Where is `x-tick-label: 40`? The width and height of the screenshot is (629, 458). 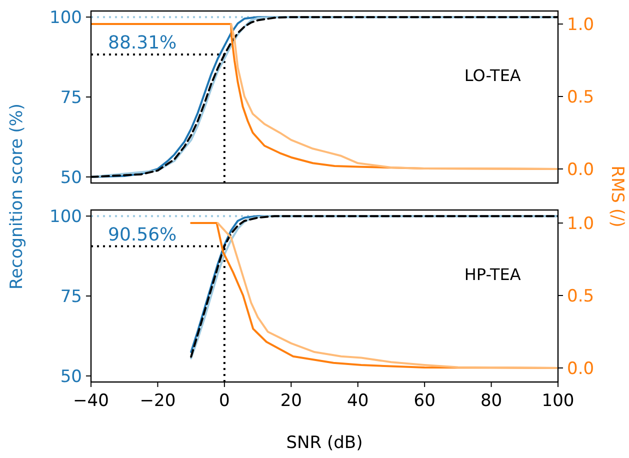
x-tick-label: 40 is located at coordinates (358, 401).